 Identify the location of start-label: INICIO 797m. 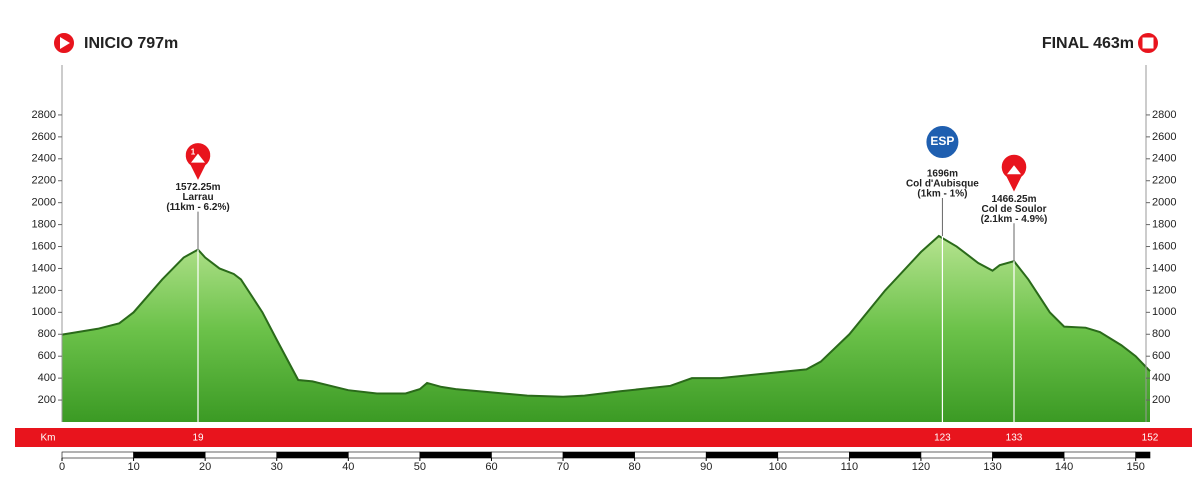
(131, 43).